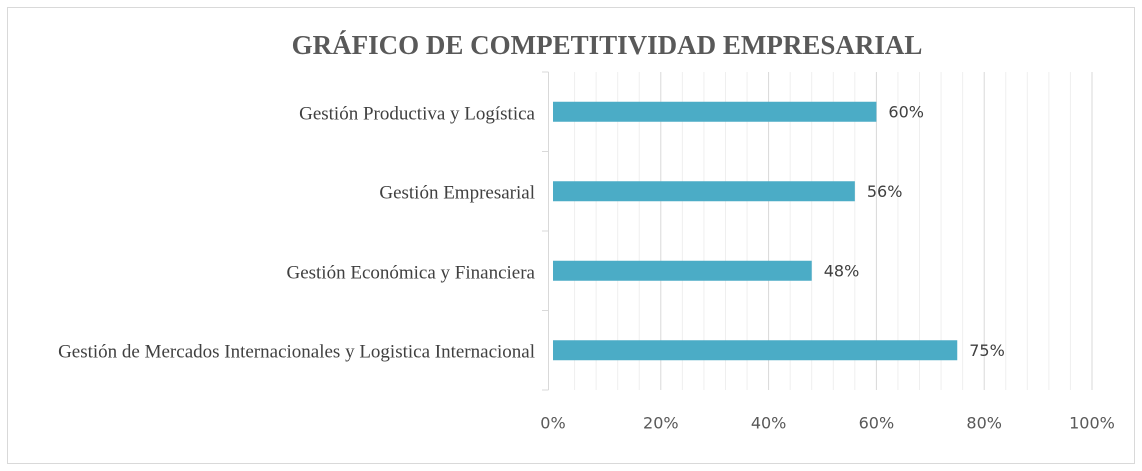 The height and width of the screenshot is (471, 1142). I want to click on x-tick-label: 60%, so click(877, 423).